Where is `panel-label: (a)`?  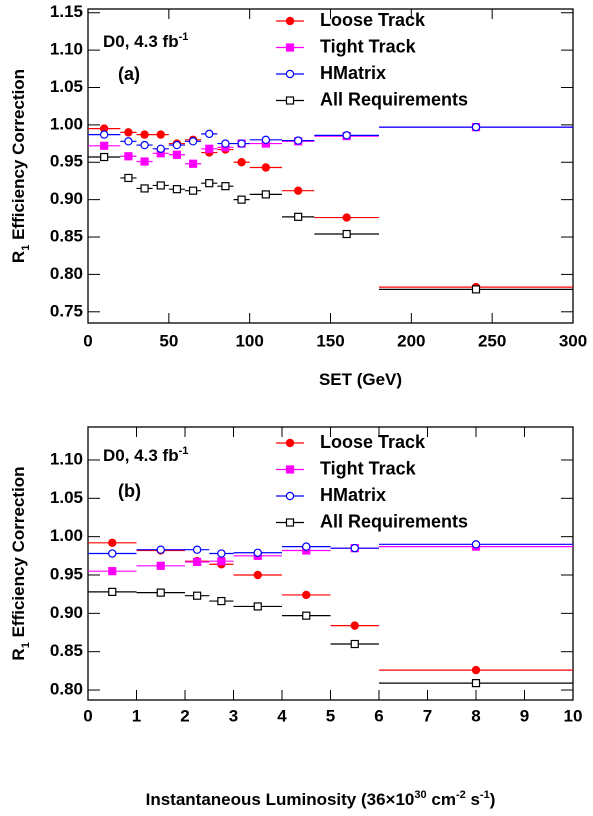
panel-label: (a) is located at coordinates (129, 74).